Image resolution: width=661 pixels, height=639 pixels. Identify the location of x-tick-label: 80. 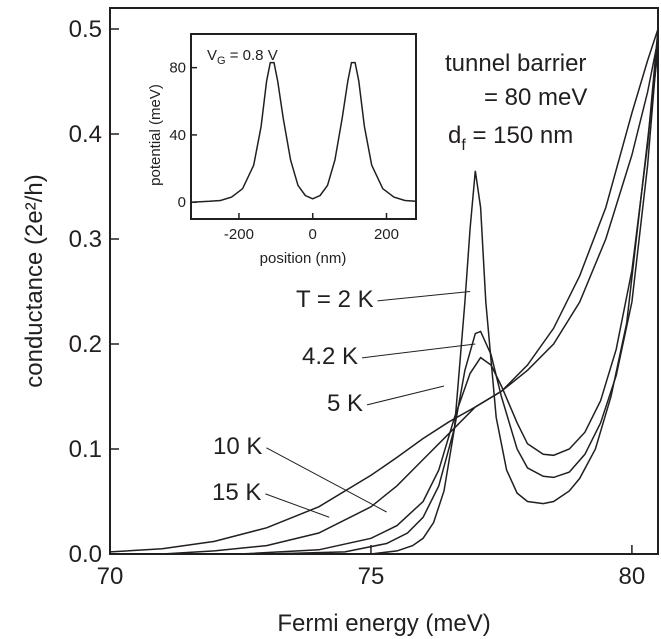
(632, 576).